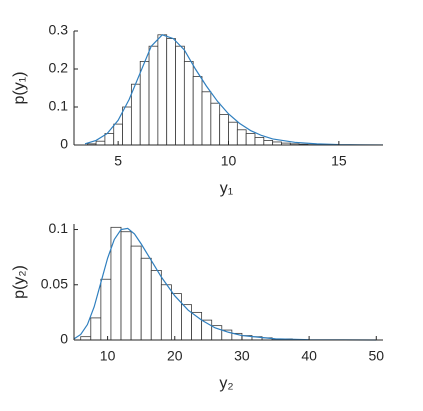  Describe the element at coordinates (59, 30) in the screenshot. I see `y-tick-label: 0.3` at that location.